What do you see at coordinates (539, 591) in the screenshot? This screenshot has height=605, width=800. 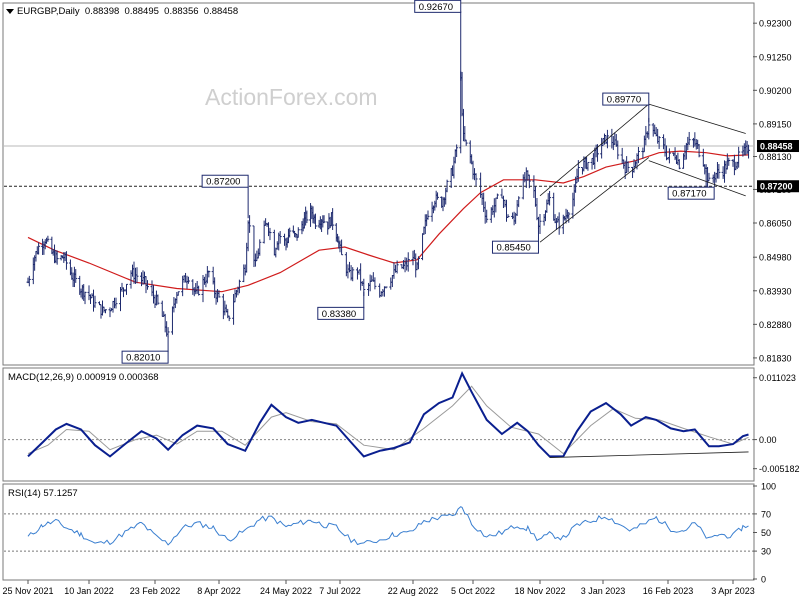 I see `x-tick-label: 18 Nov 2022` at bounding box center [539, 591].